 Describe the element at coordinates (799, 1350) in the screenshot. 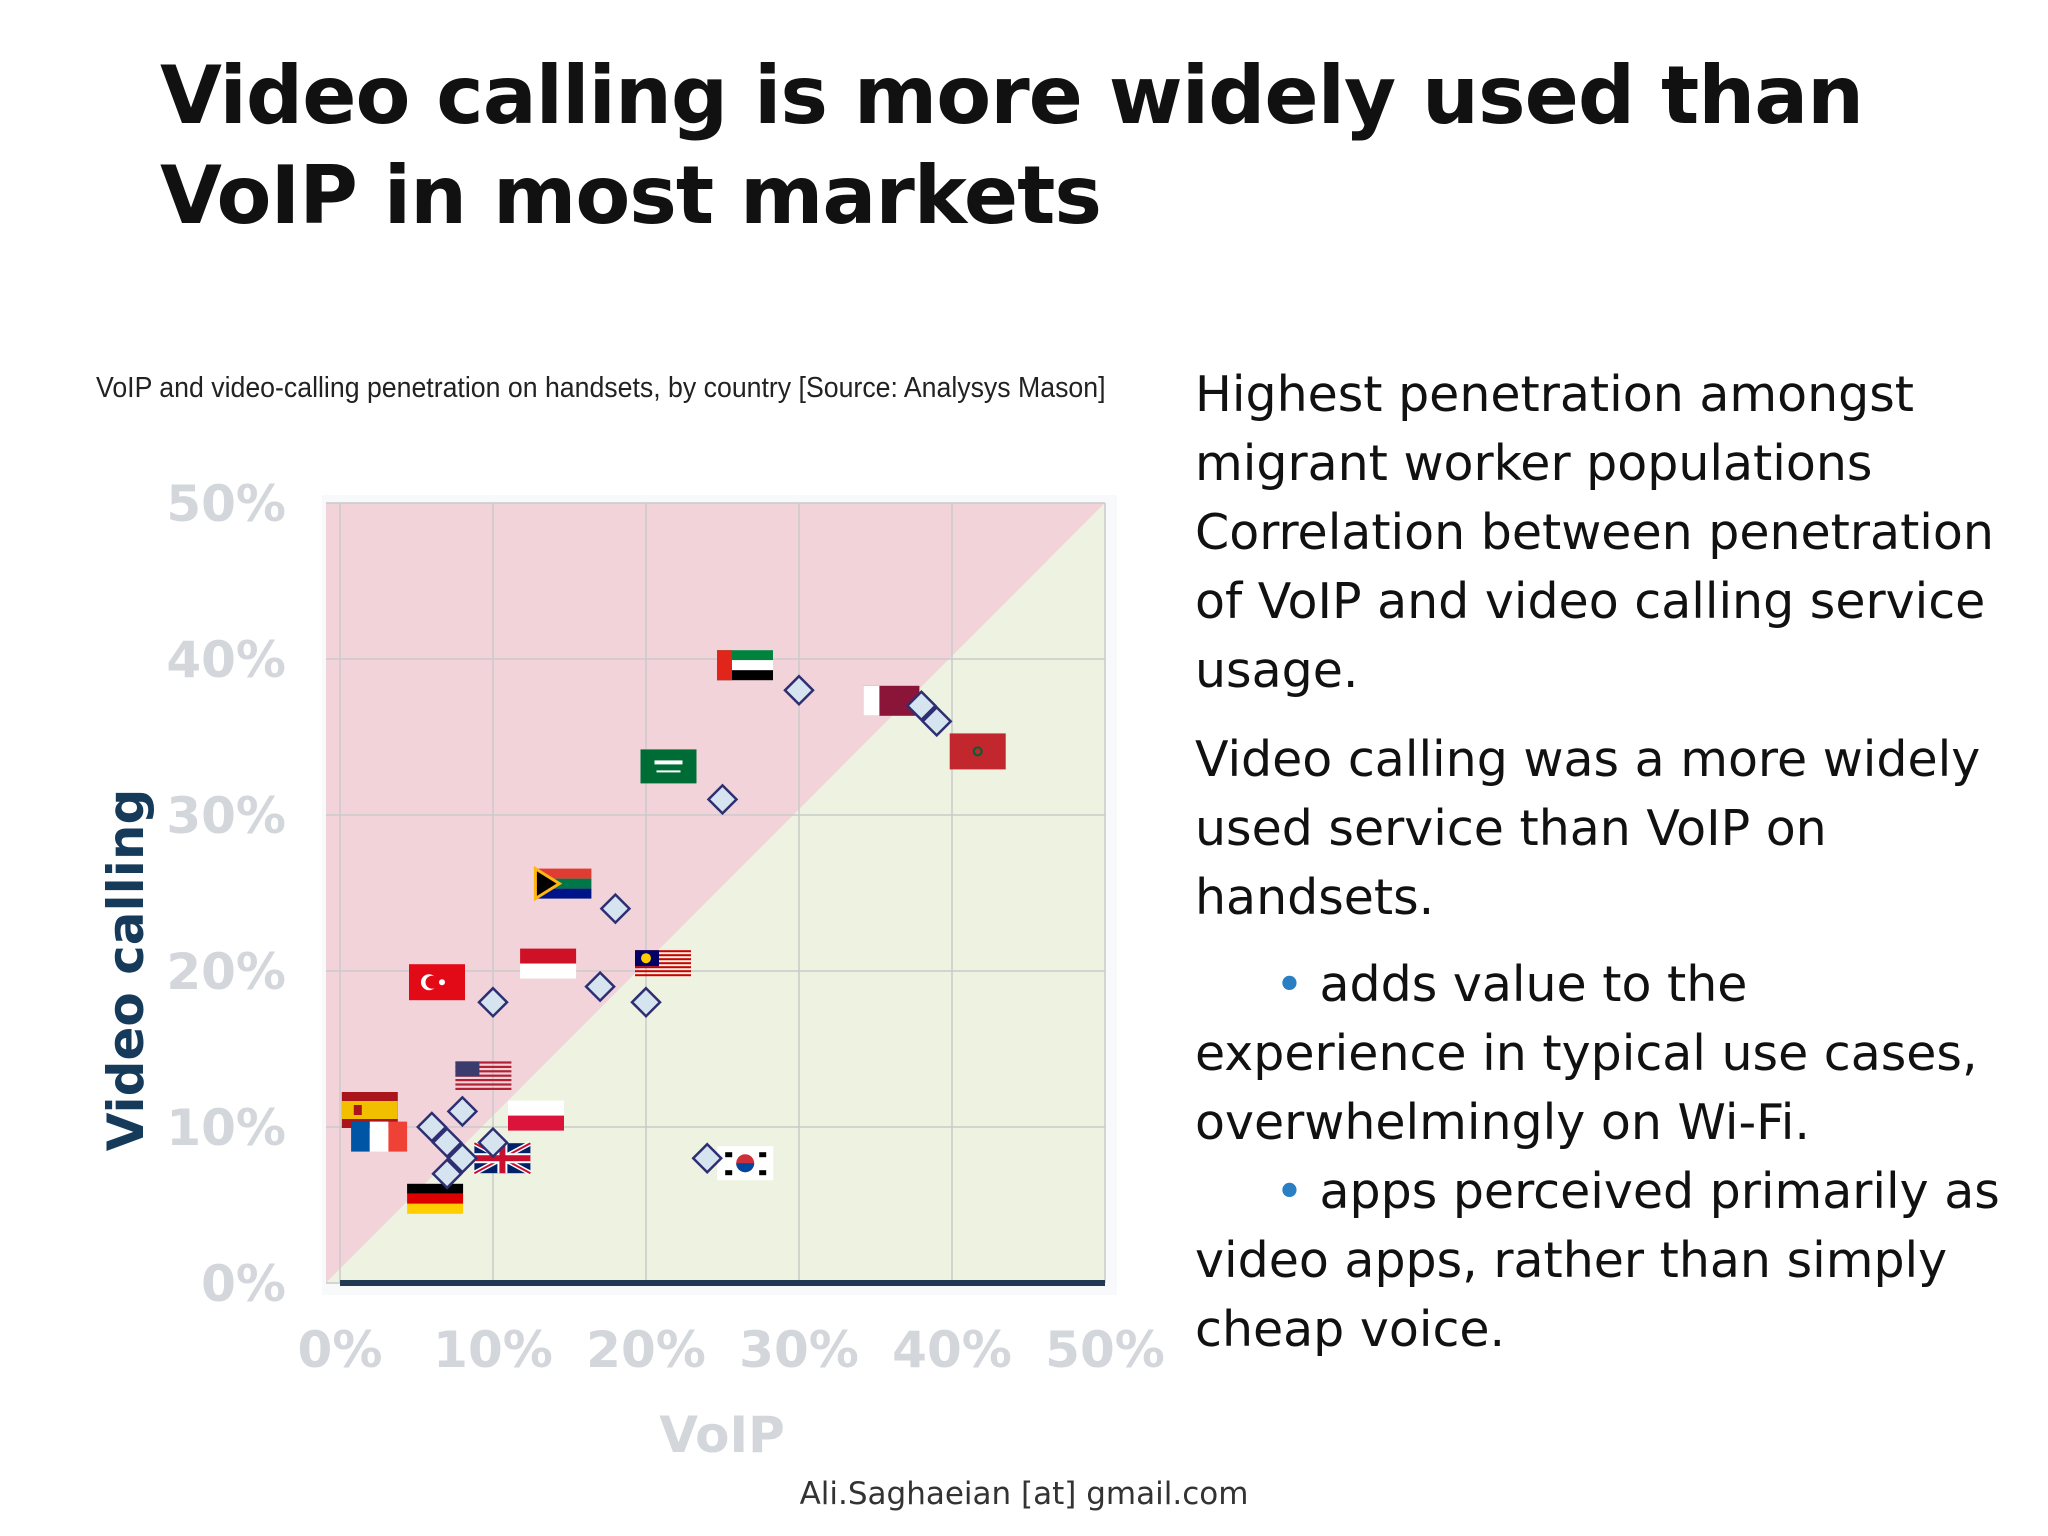

I see `x-tick-label: 30%` at that location.